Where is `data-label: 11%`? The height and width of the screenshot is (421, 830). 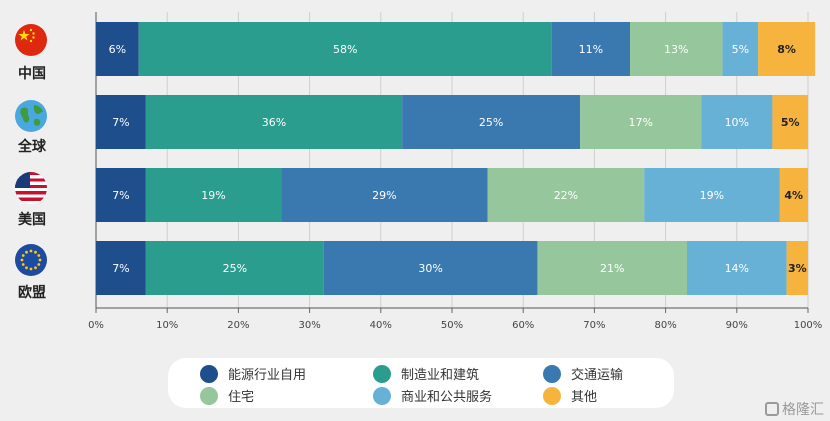 data-label: 11% is located at coordinates (591, 49).